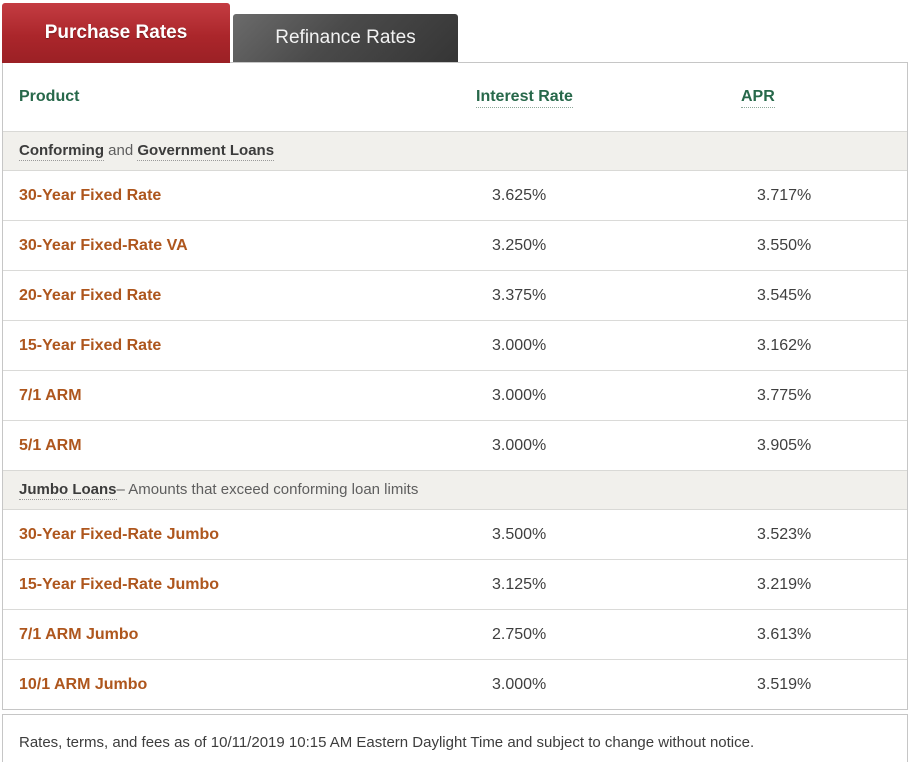  What do you see at coordinates (239, 345) in the screenshot?
I see `product-name: 15-Year Fixed Rate` at bounding box center [239, 345].